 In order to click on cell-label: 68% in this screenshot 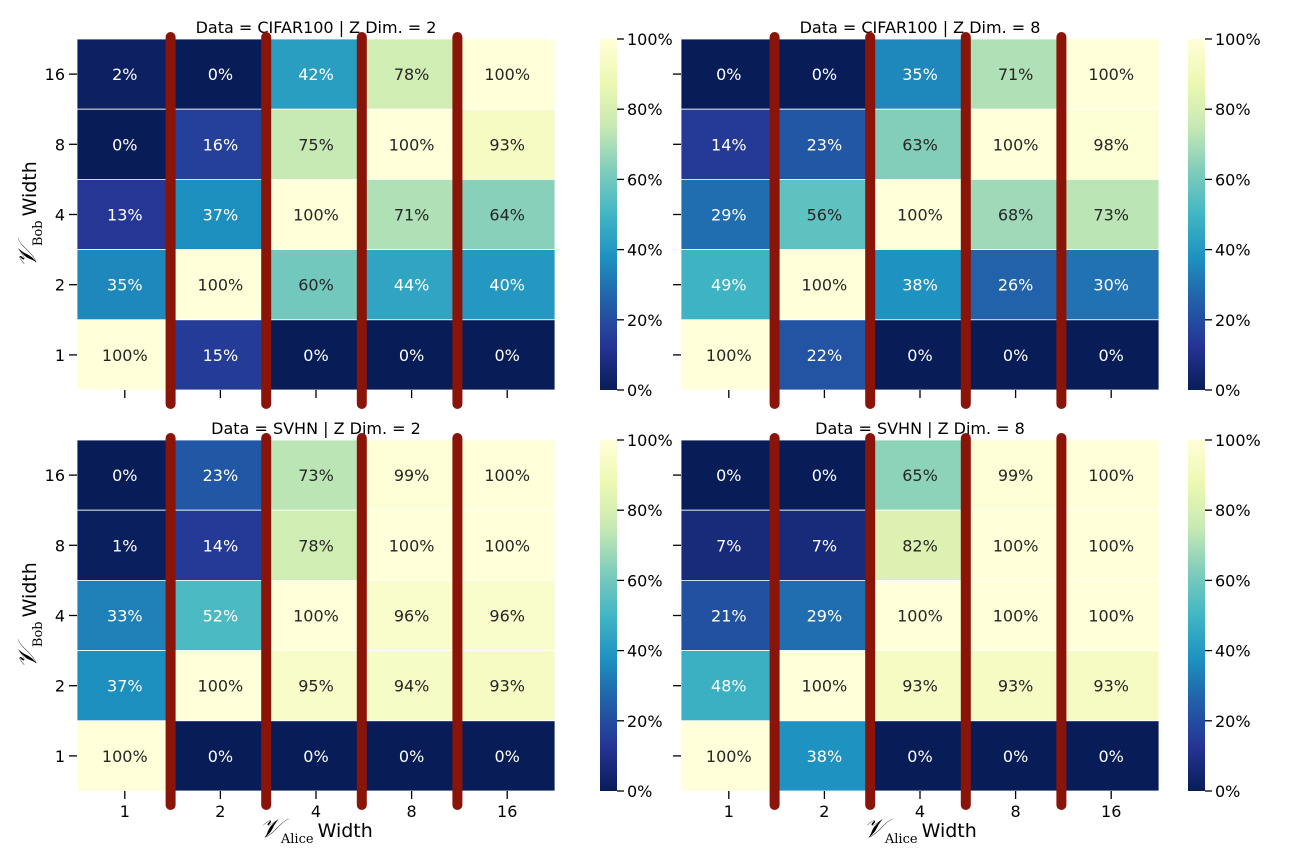, I will do `click(1016, 215)`.